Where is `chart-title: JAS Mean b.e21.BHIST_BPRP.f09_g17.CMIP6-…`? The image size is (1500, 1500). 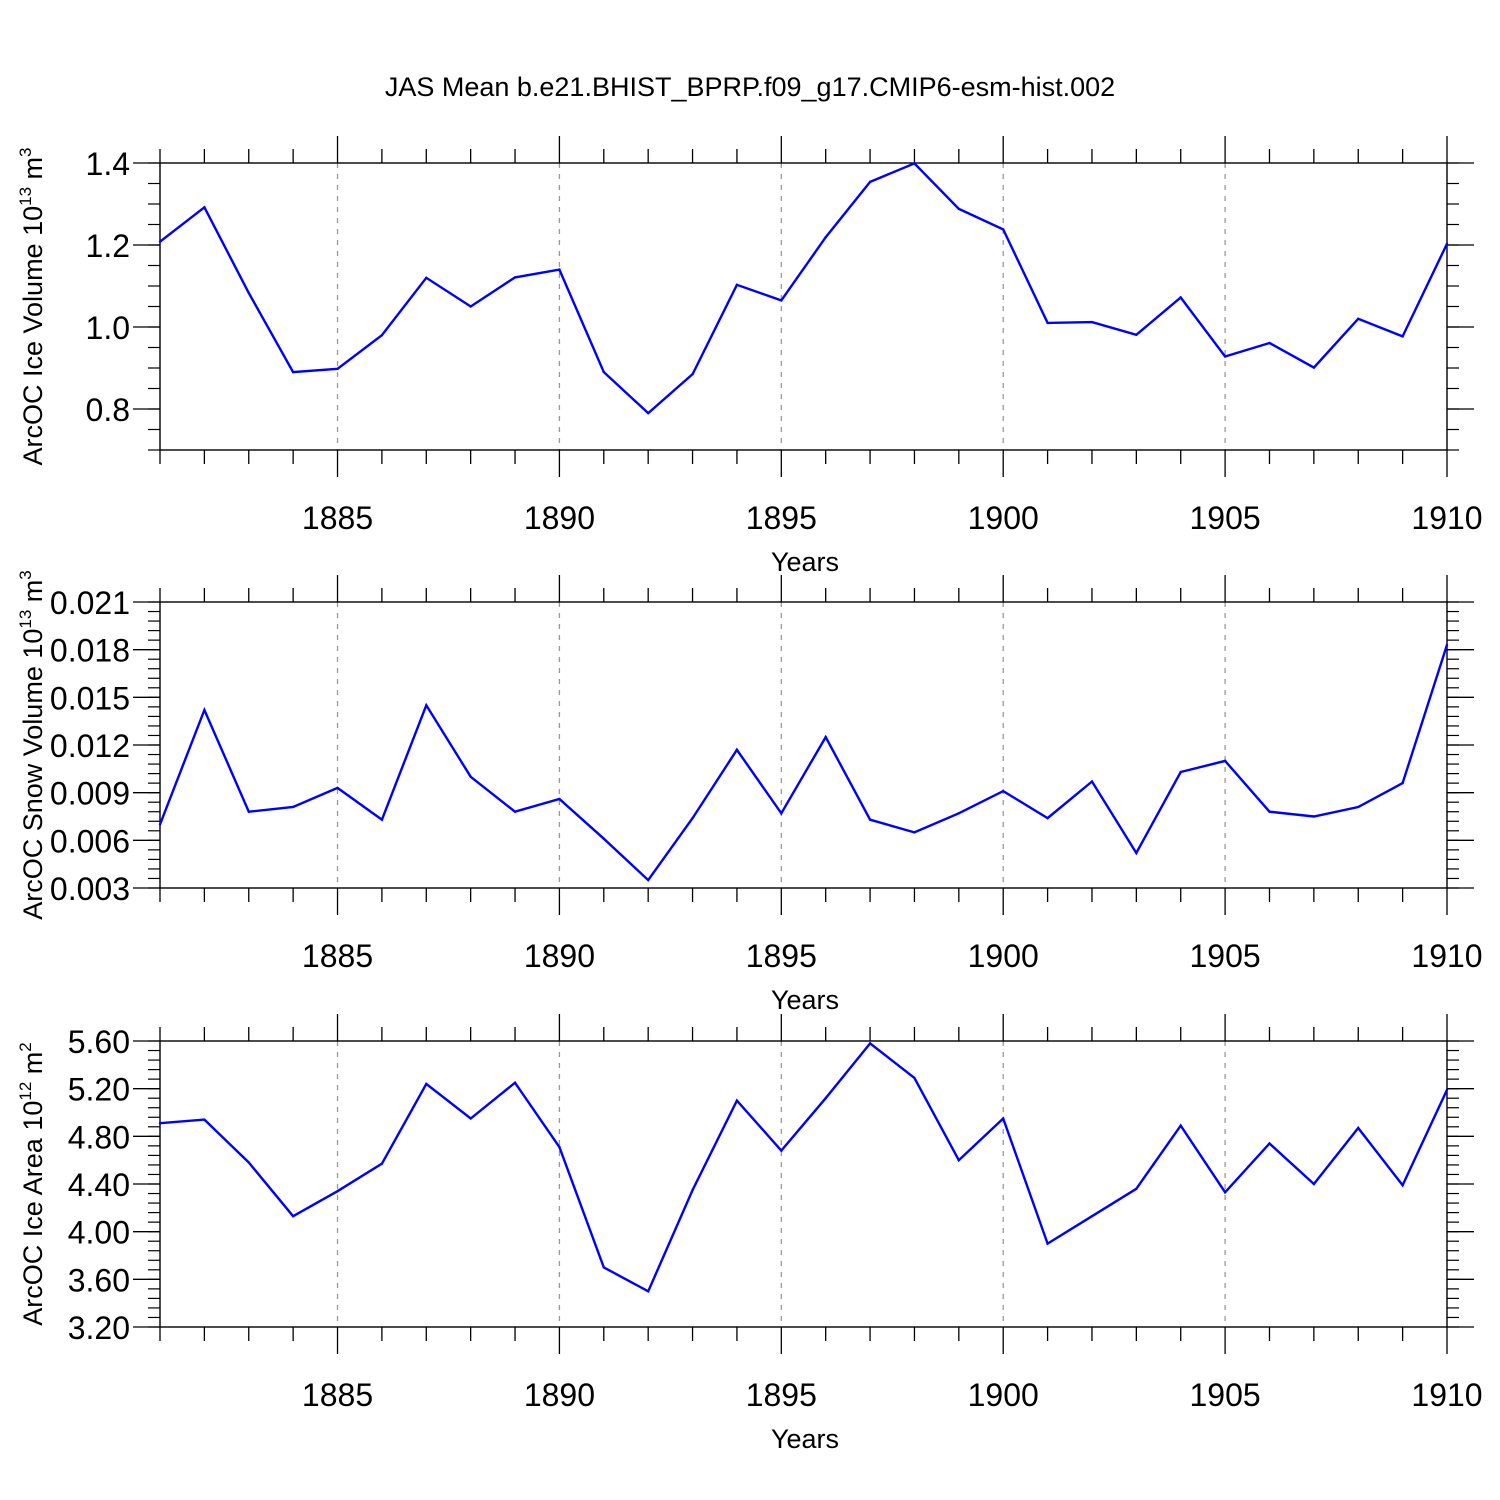
chart-title: JAS Mean b.e21.BHIST_BPRP.f09_g17.CMIP6-… is located at coordinates (750, 87).